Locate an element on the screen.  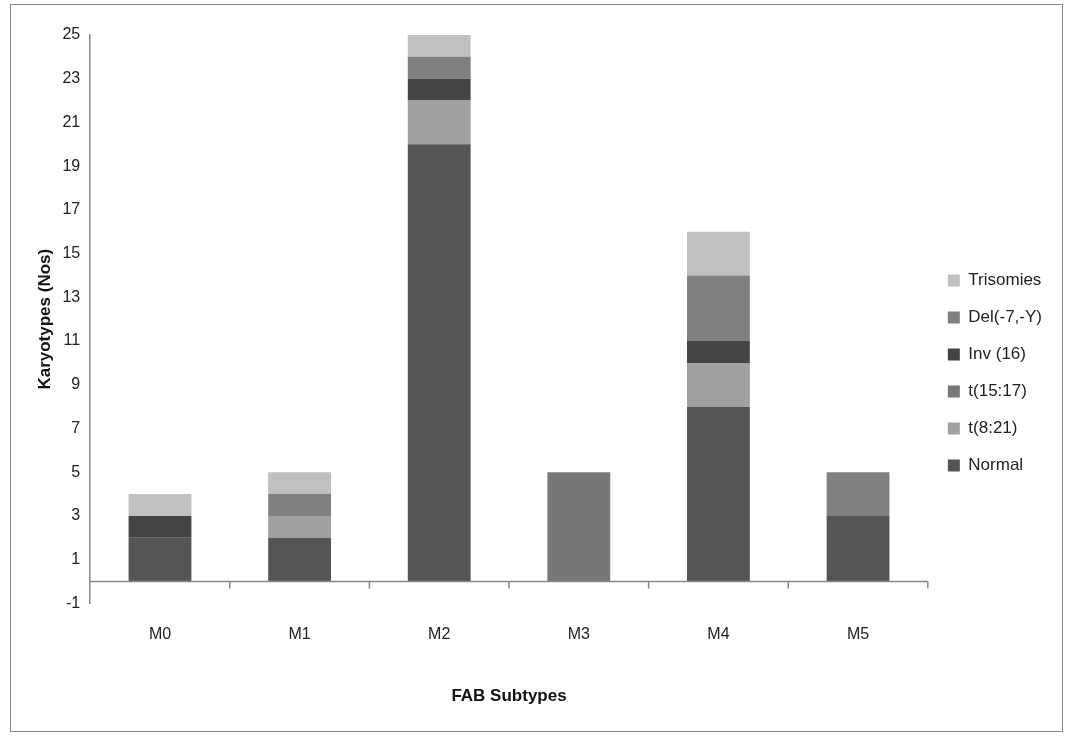
y-tick-label: 1 is located at coordinates (76, 559).